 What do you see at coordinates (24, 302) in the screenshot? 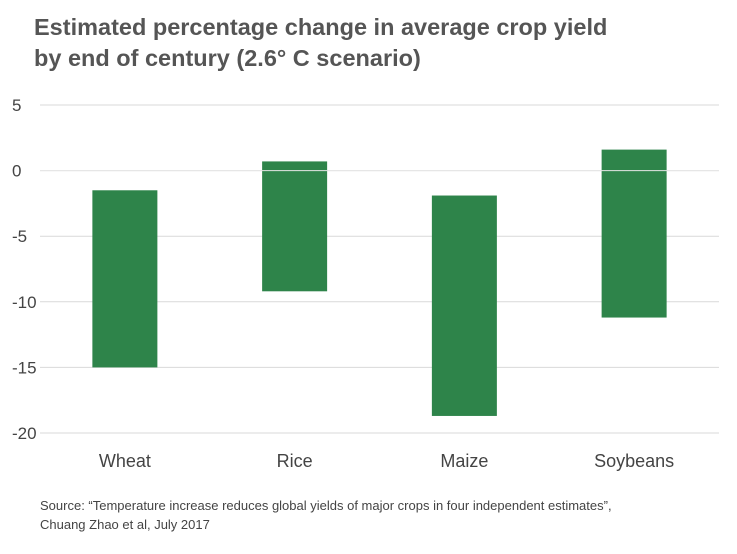
I see `y-tick-label: -10` at bounding box center [24, 302].